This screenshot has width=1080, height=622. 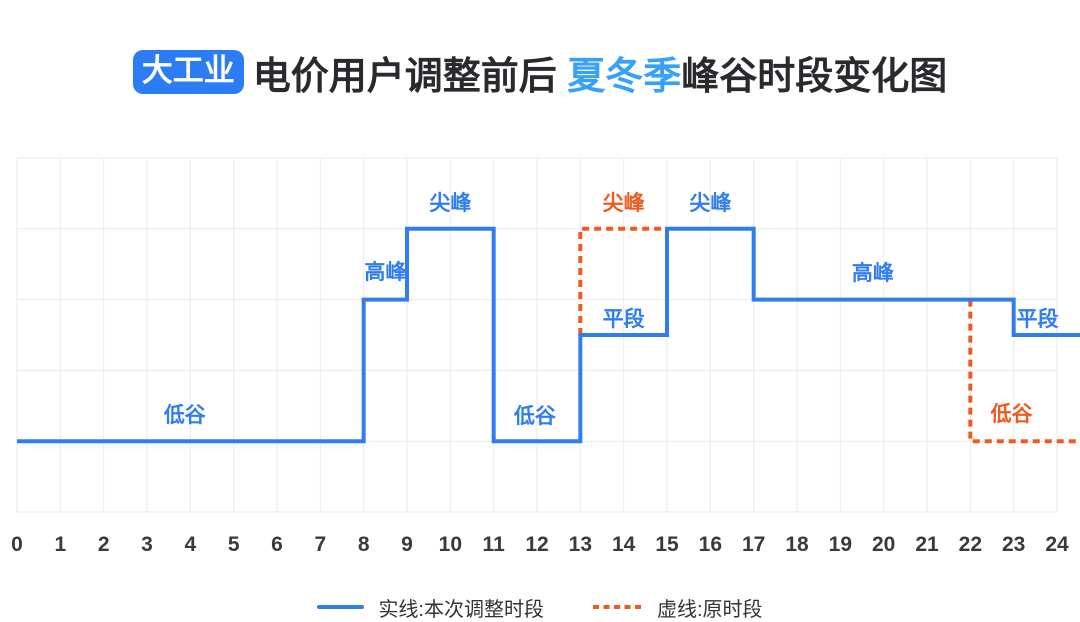 What do you see at coordinates (970, 544) in the screenshot?
I see `x-tick-label: 22` at bounding box center [970, 544].